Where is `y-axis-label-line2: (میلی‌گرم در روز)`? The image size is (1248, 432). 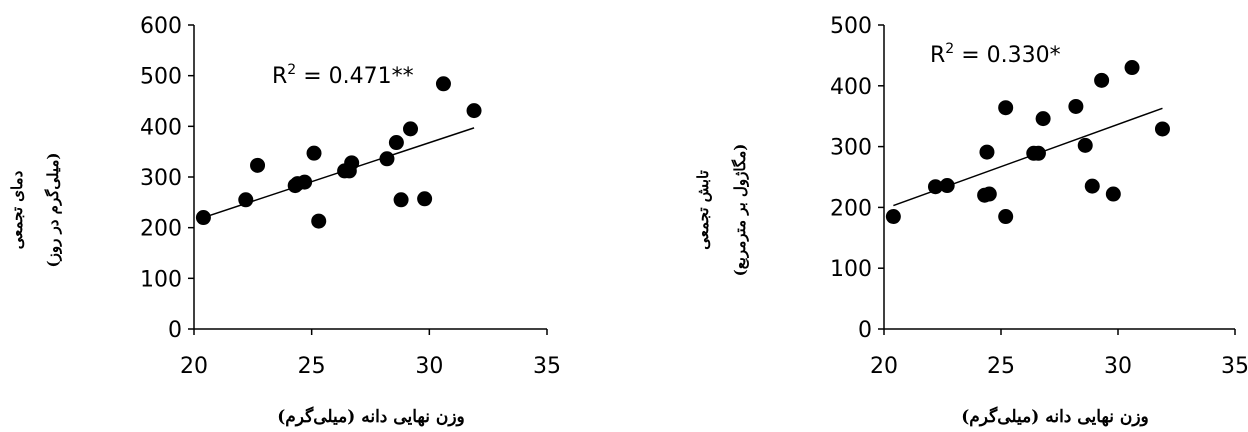
y-axis-label-line2: (میلی‌گرم در روز) is located at coordinates (53, 209).